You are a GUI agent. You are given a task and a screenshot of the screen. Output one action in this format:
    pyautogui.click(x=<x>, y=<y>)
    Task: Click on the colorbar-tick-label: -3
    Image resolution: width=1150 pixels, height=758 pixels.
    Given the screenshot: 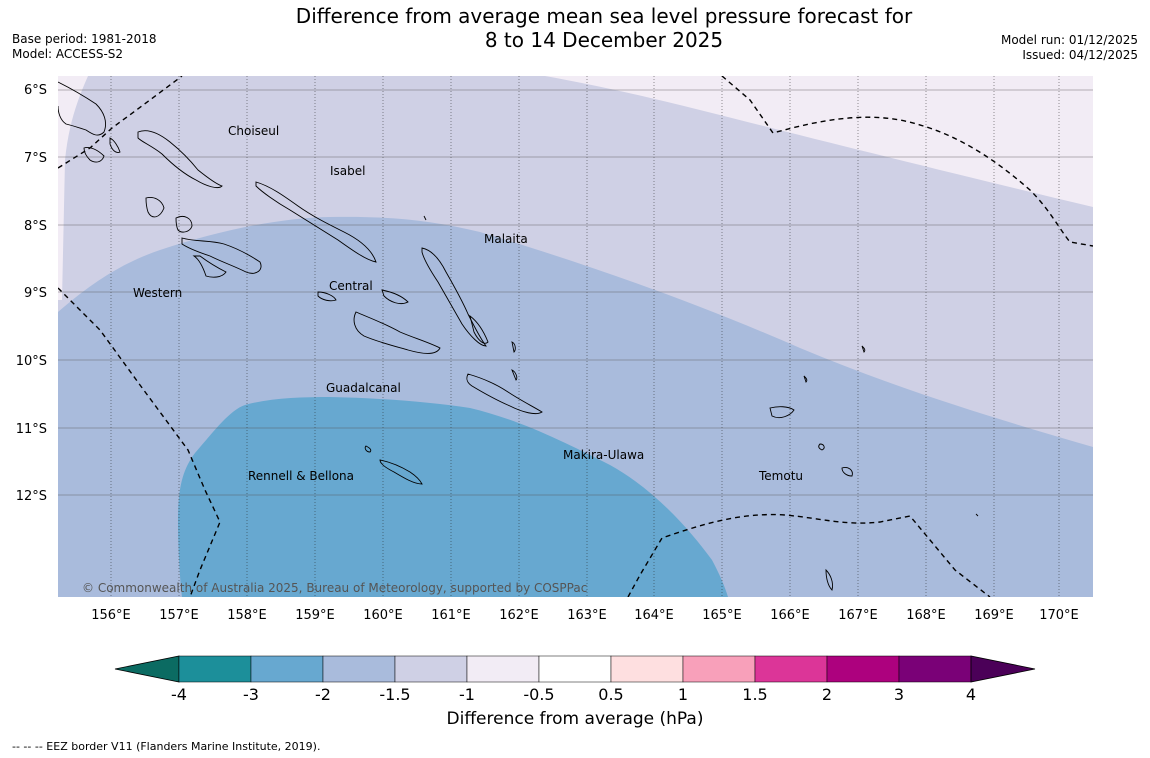 What is the action you would take?
    pyautogui.click(x=251, y=692)
    